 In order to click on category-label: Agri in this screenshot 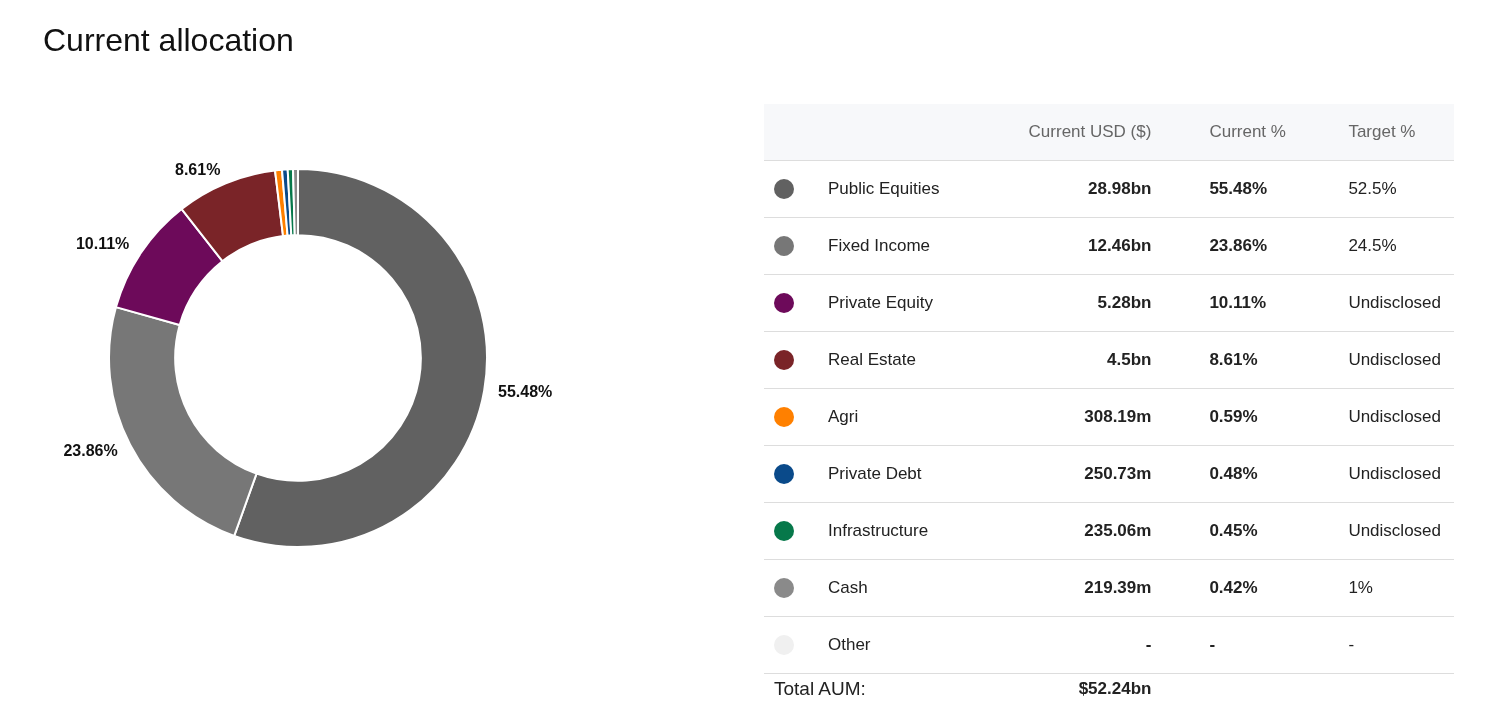, I will do `click(843, 416)`.